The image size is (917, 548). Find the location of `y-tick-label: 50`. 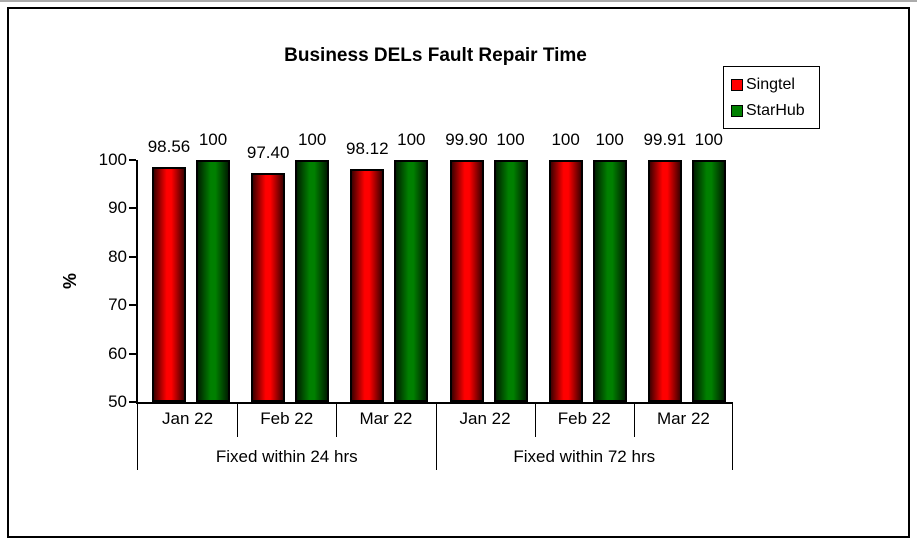

y-tick-label: 50 is located at coordinates (117, 401).